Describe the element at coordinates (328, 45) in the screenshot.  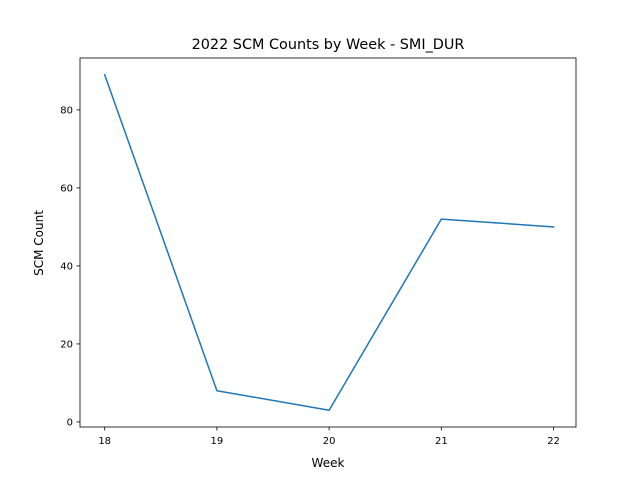
I see `chart-title: 2022 SCM Counts by Week - SMI_DUR` at that location.